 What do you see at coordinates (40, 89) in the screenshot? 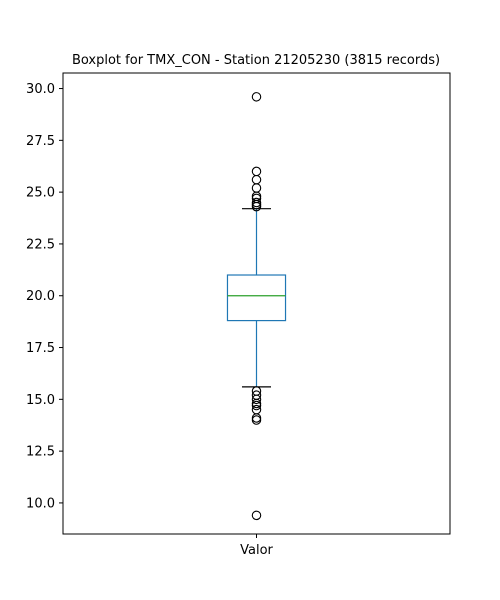
I see `y-tick-label: 30.0` at bounding box center [40, 89].